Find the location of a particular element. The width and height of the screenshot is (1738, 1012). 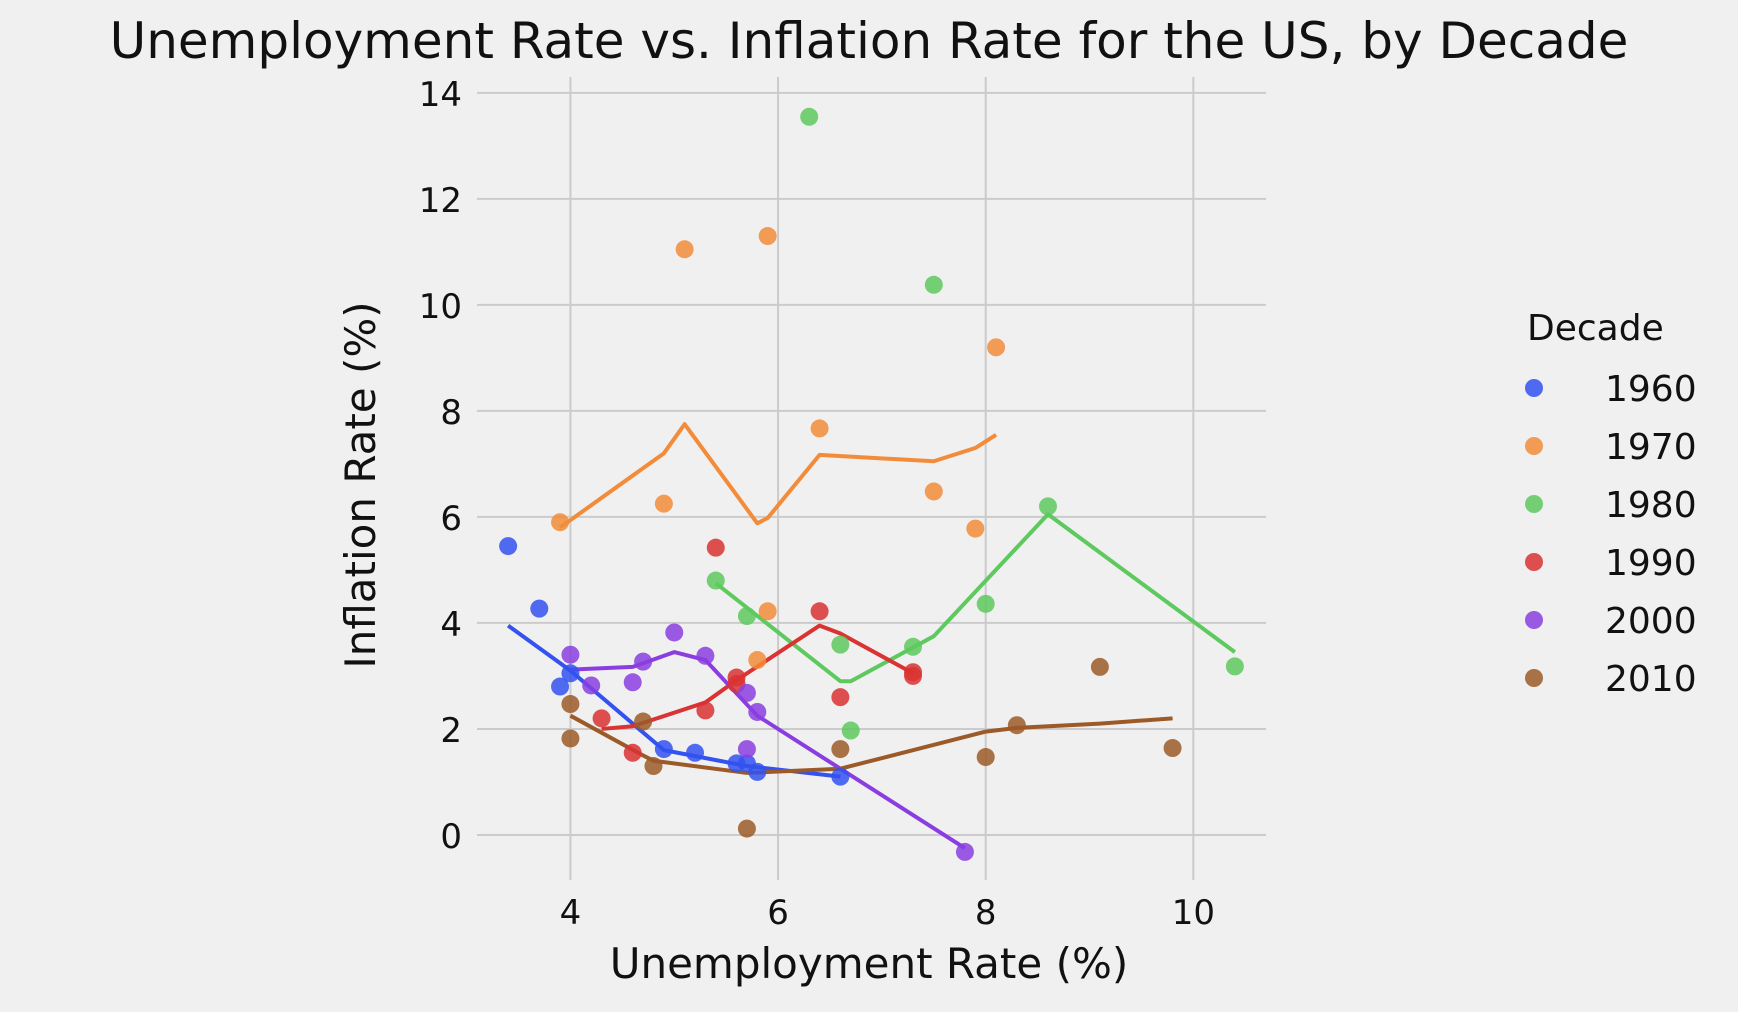

legend-marker-1960 is located at coordinates (1534, 388).